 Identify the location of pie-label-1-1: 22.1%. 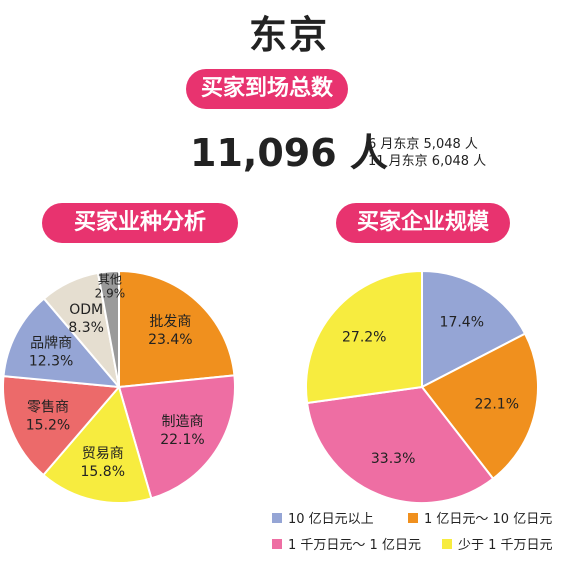
(497, 404).